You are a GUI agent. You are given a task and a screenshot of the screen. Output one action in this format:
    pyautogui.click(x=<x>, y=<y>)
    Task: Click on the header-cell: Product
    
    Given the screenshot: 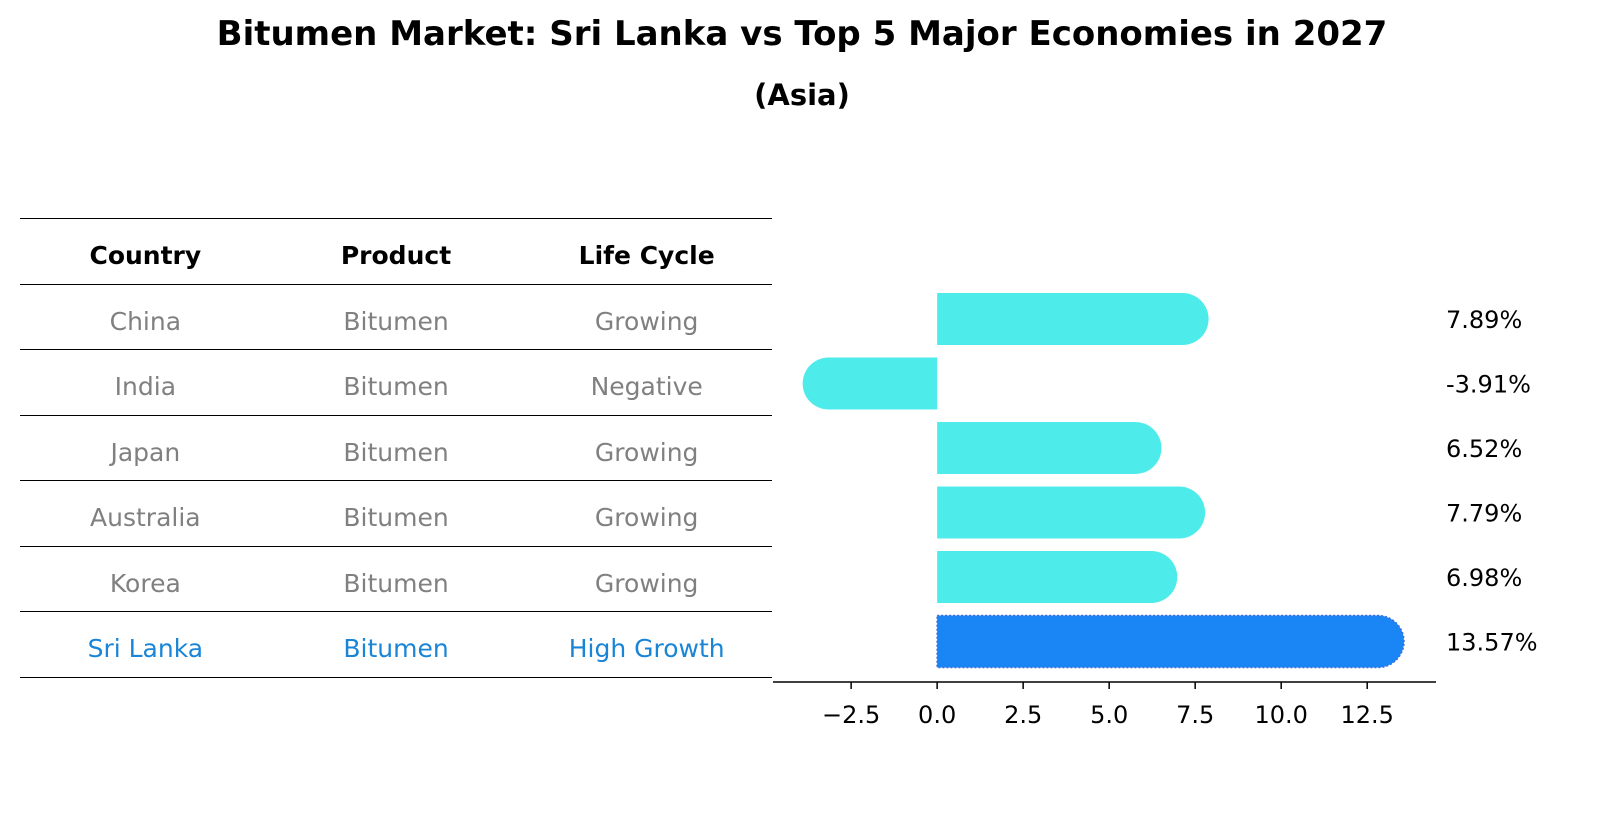 What is the action you would take?
    pyautogui.click(x=396, y=255)
    